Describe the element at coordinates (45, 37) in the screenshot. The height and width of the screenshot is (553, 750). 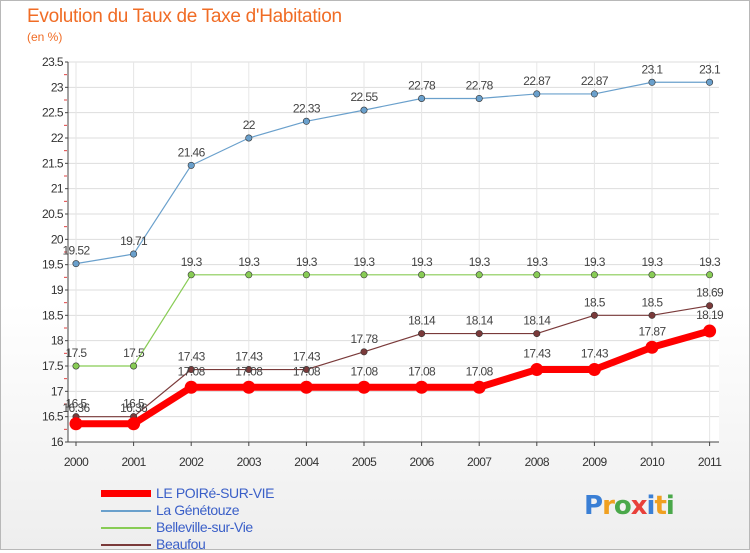
I see `chart-subtitle: (en %)` at that location.